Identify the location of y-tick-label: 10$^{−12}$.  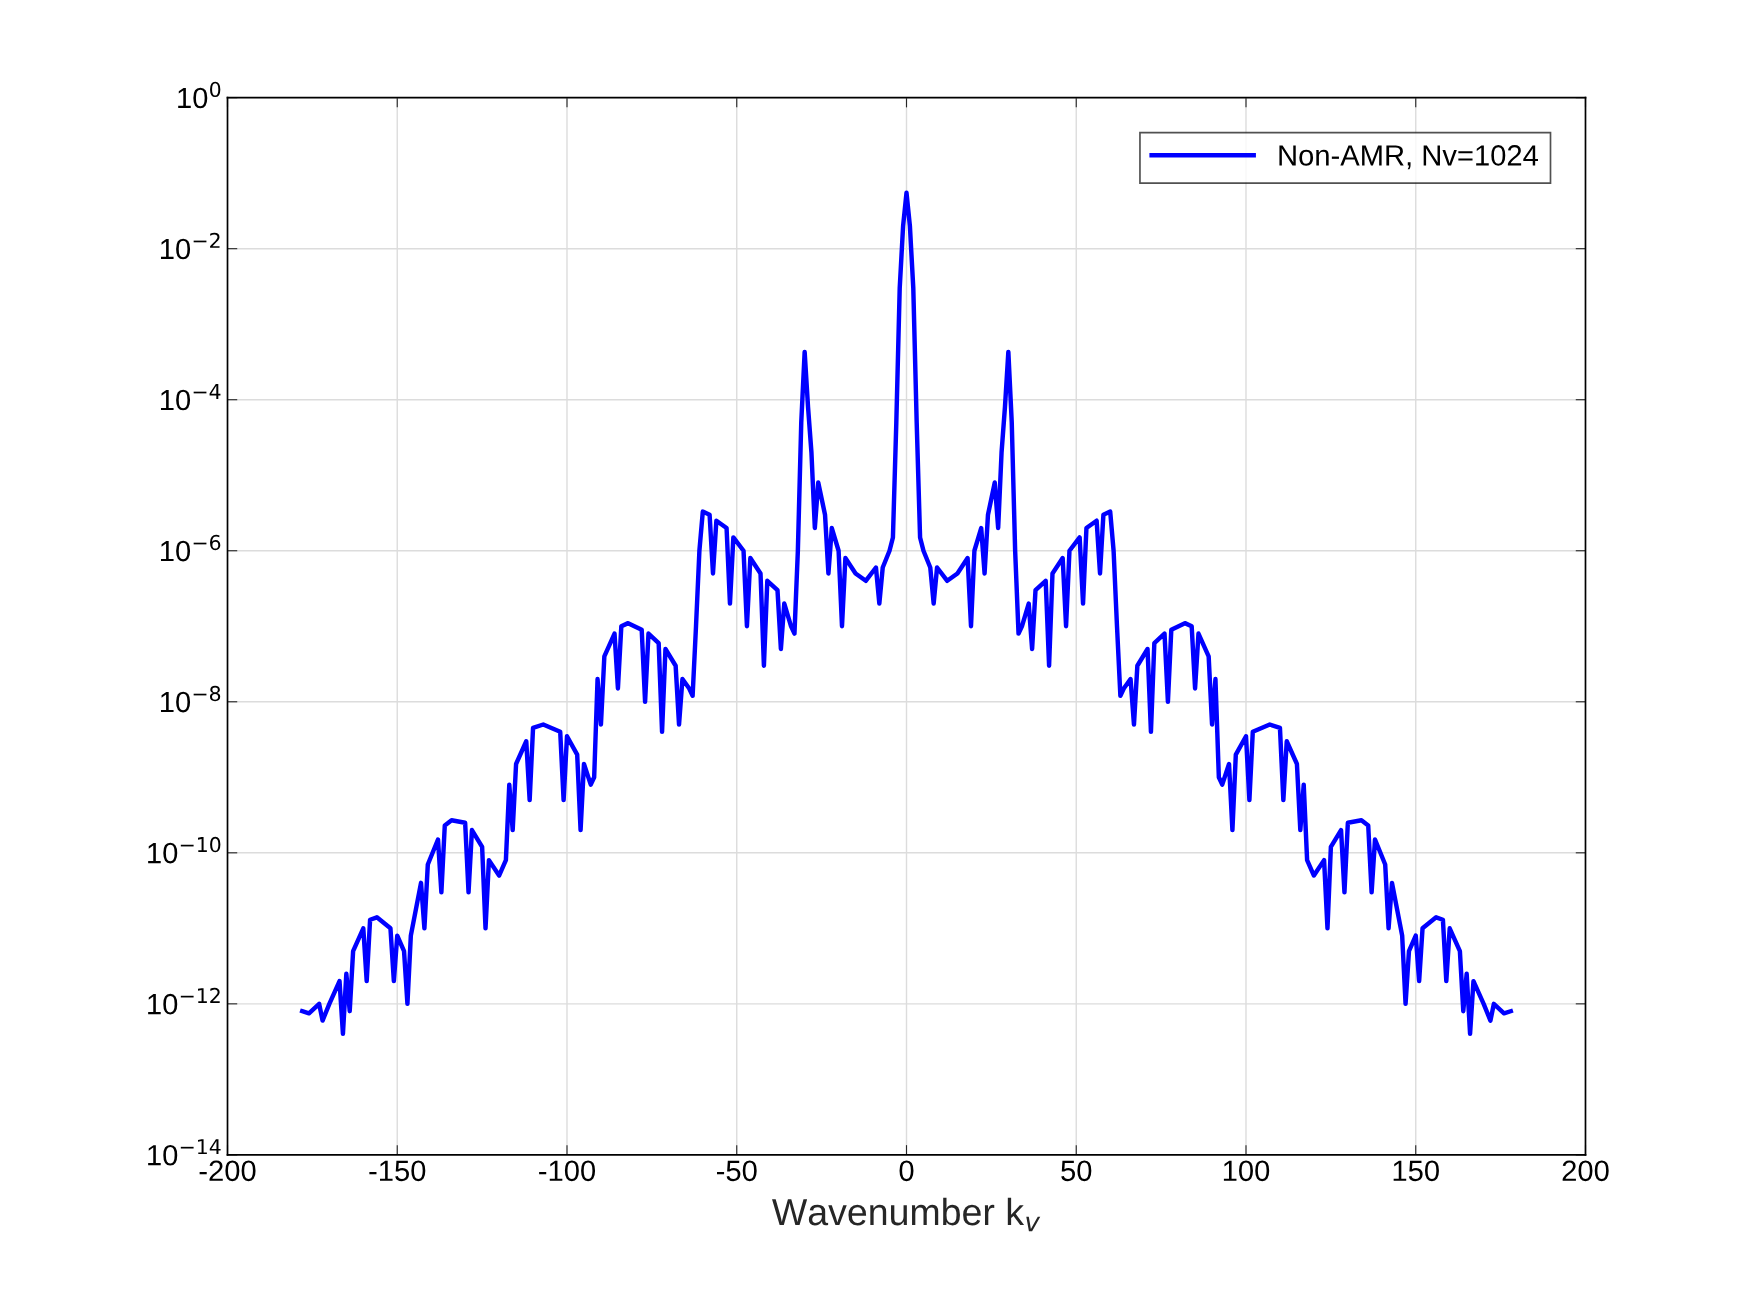
(184, 1001).